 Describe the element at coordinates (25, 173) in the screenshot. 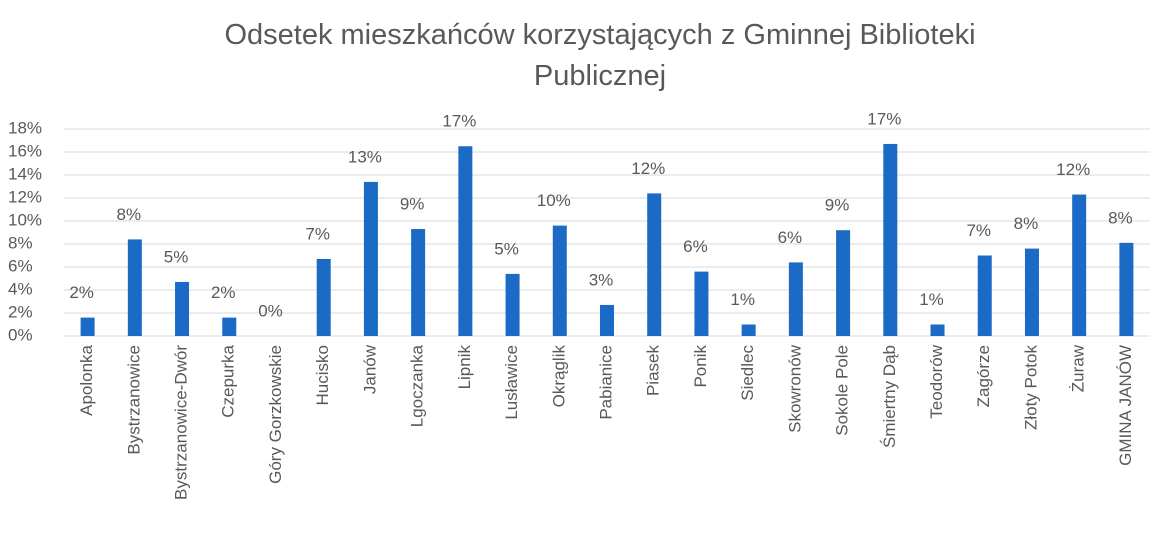

I see `y-tick-label: 14%` at that location.